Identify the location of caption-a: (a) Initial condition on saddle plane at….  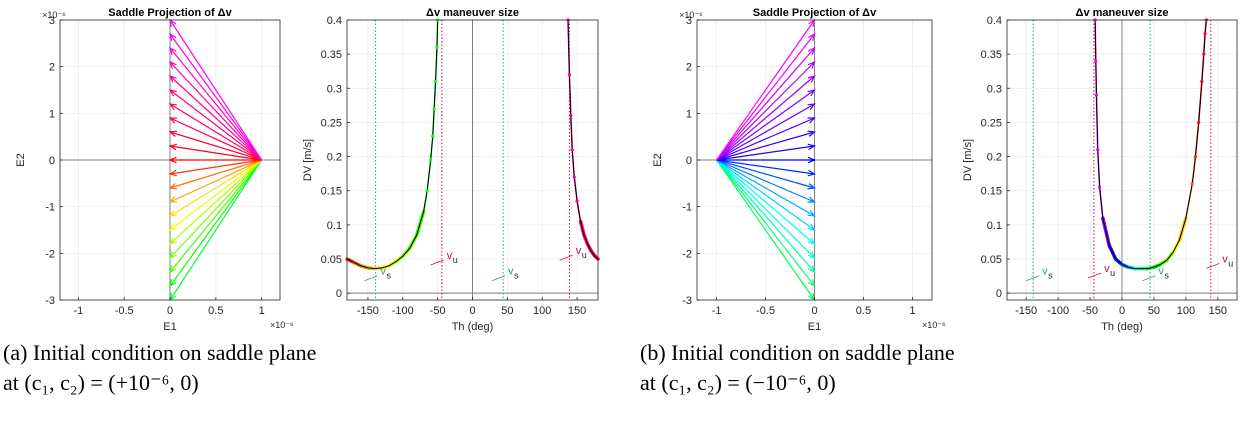
(159, 368).